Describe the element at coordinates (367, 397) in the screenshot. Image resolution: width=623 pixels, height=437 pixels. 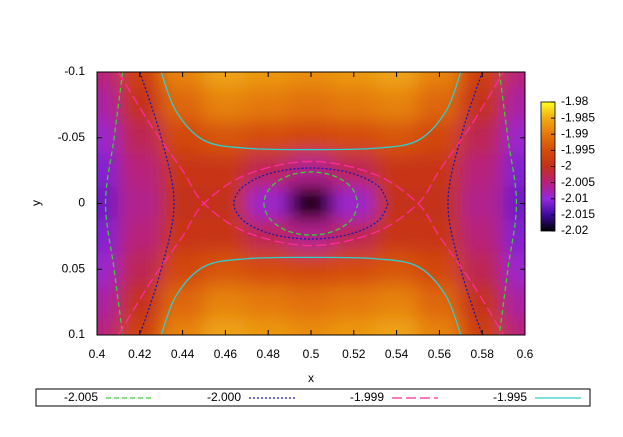
I see `legend-label: -1.999` at that location.